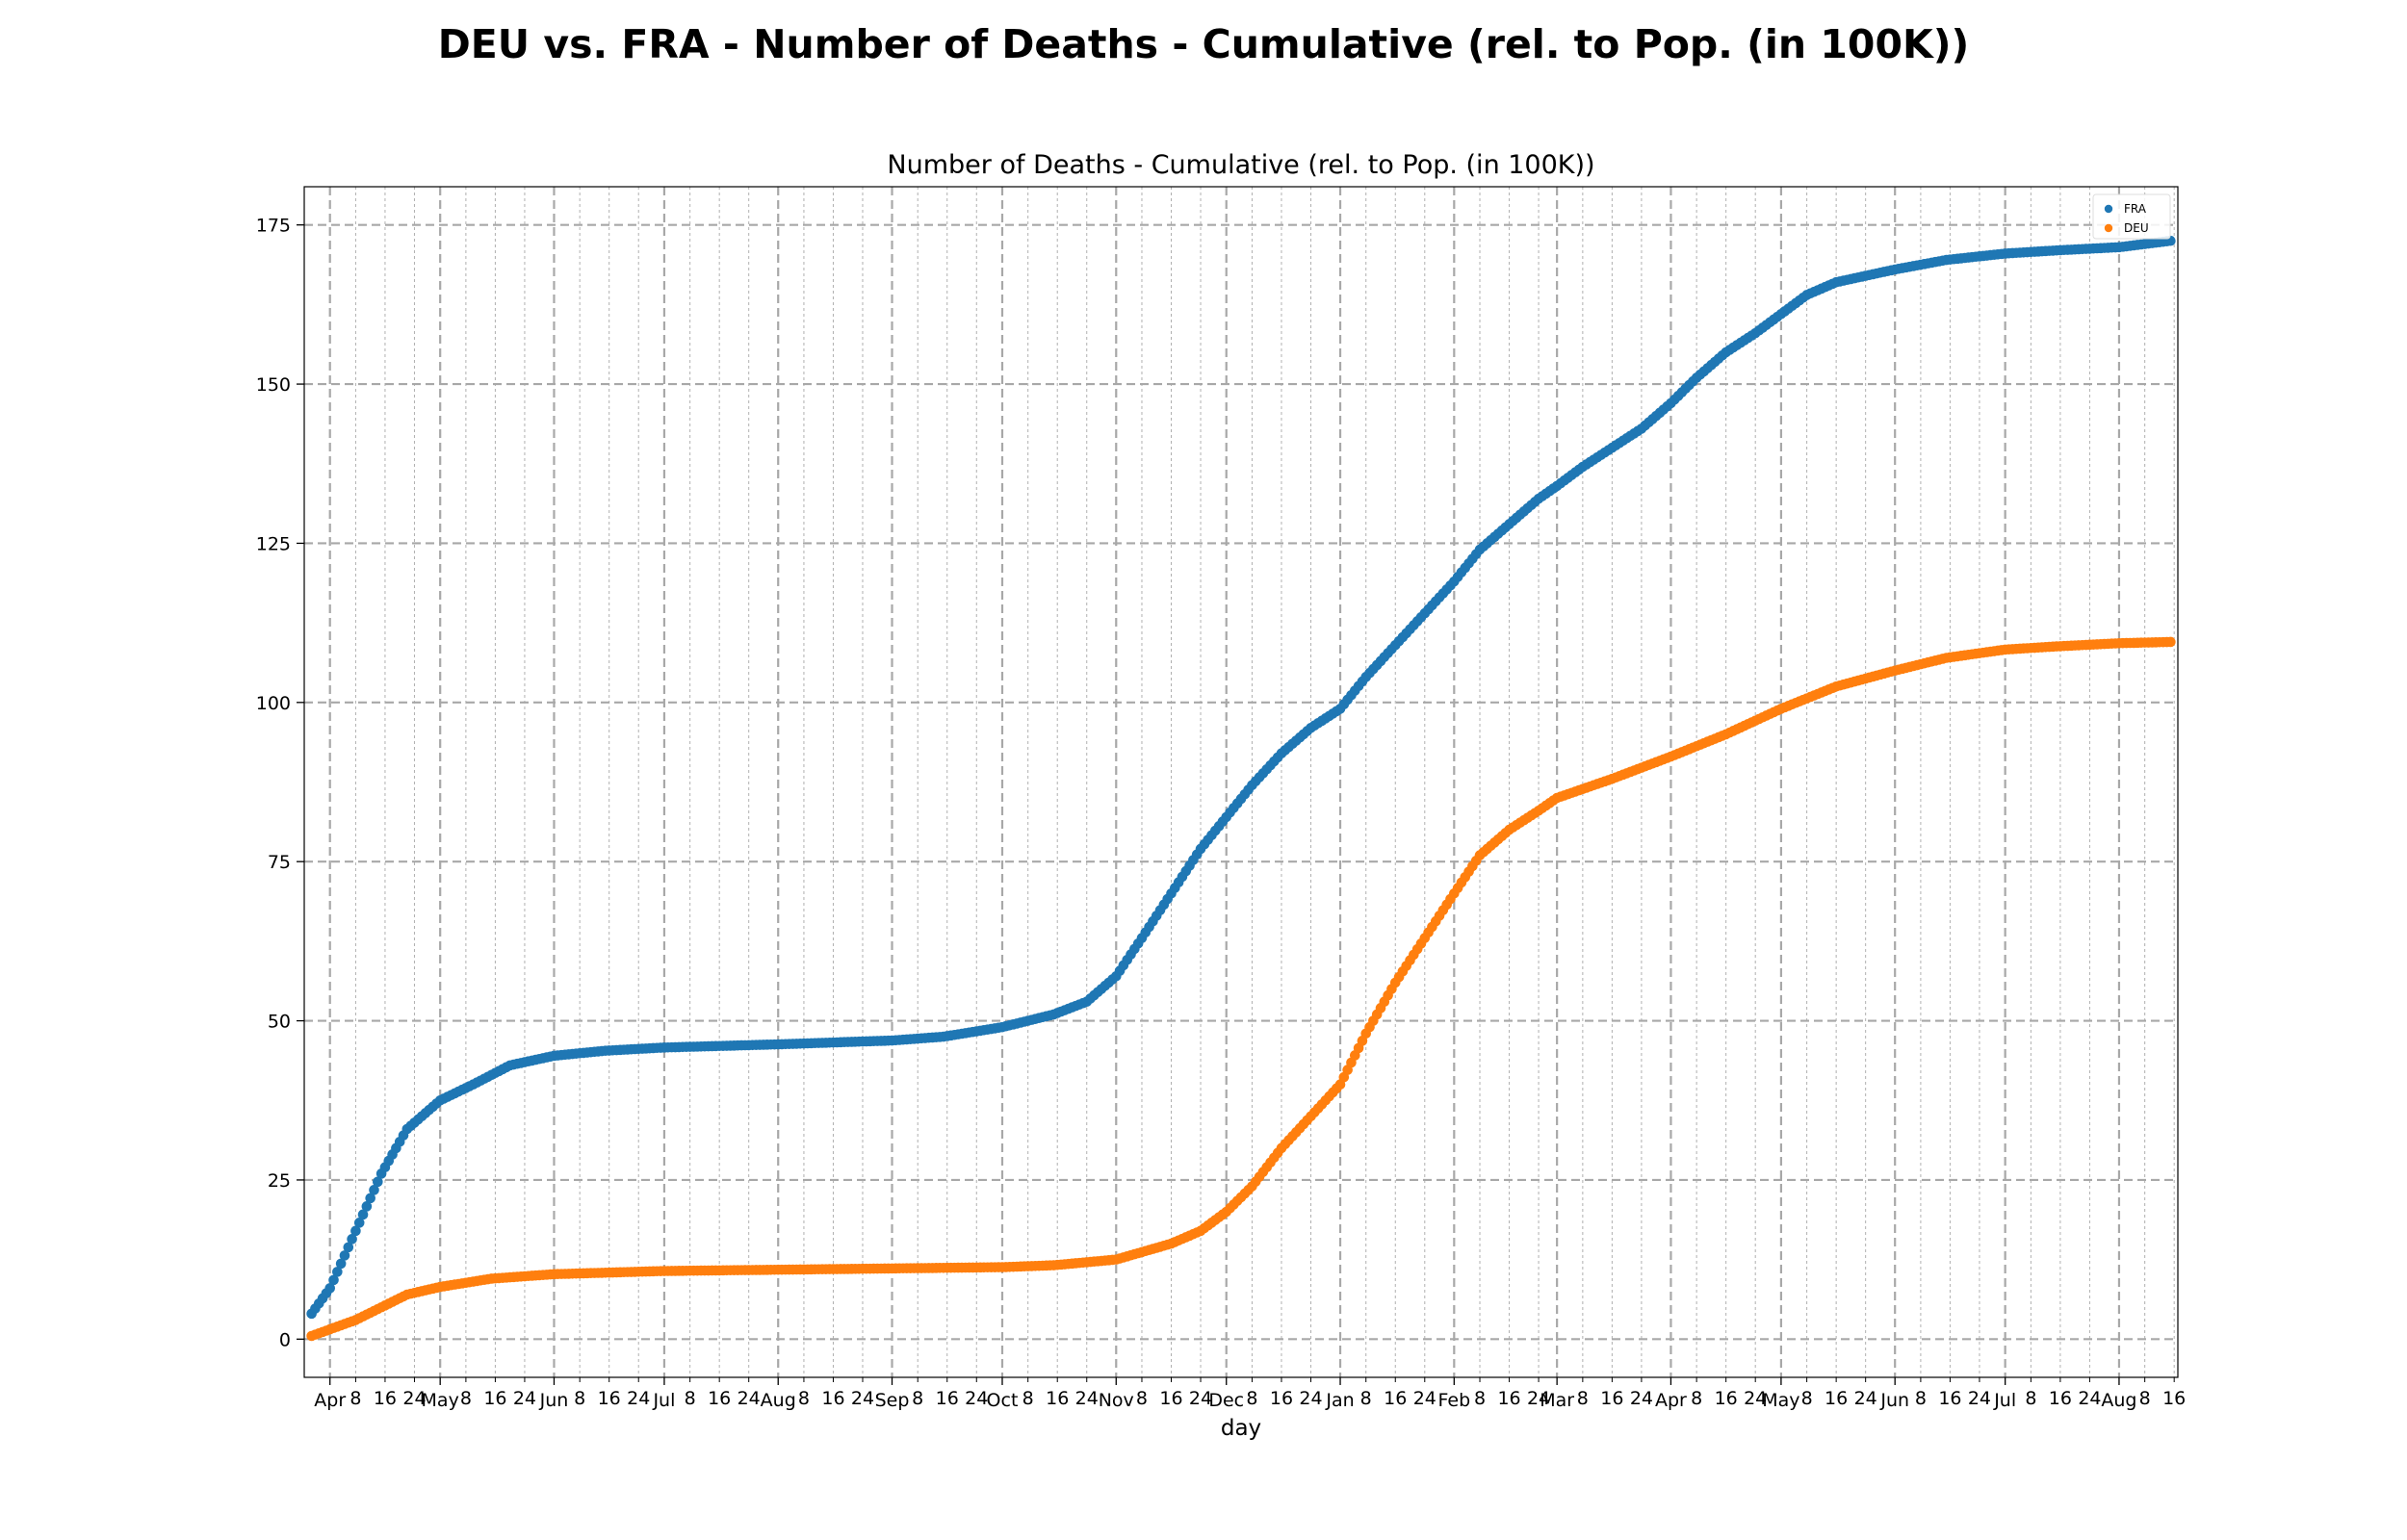  I want to click on legend-label-fra: FRA, so click(2135, 209).